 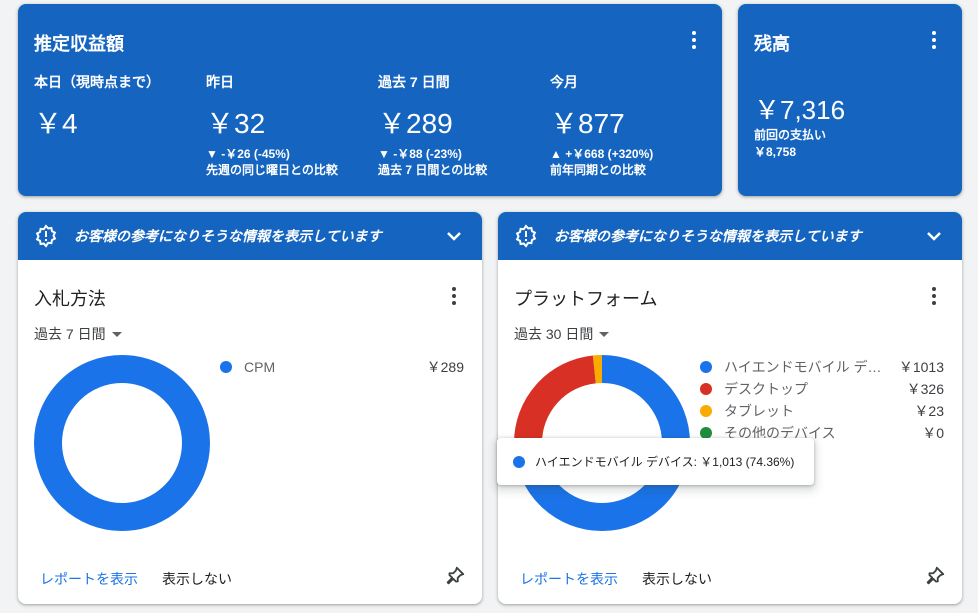 What do you see at coordinates (415, 123) in the screenshot?
I see `metric-value: ￥289` at bounding box center [415, 123].